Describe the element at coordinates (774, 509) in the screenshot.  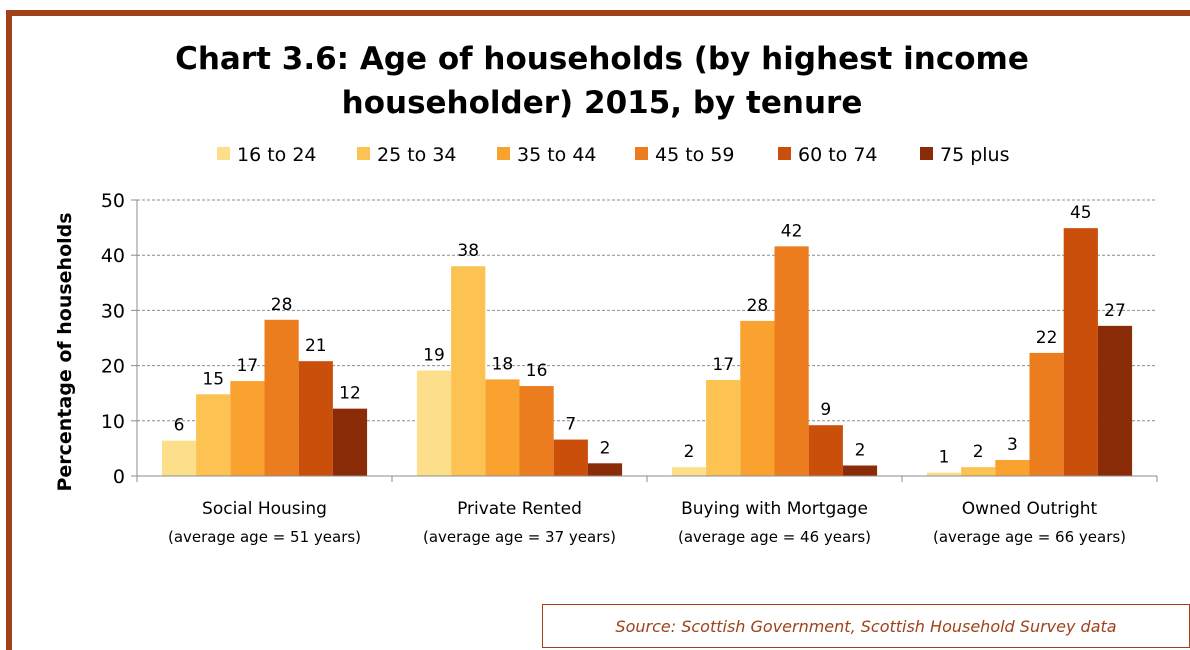
I see `category-label-2: Buying with Mortgage` at that location.